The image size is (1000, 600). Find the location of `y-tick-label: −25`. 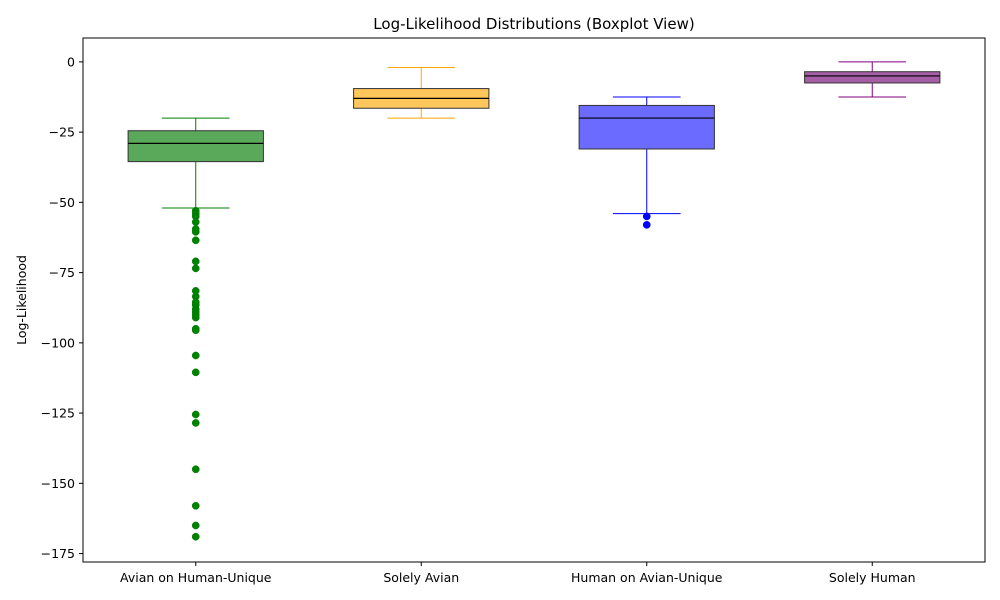

y-tick-label: −25 is located at coordinates (62, 132).